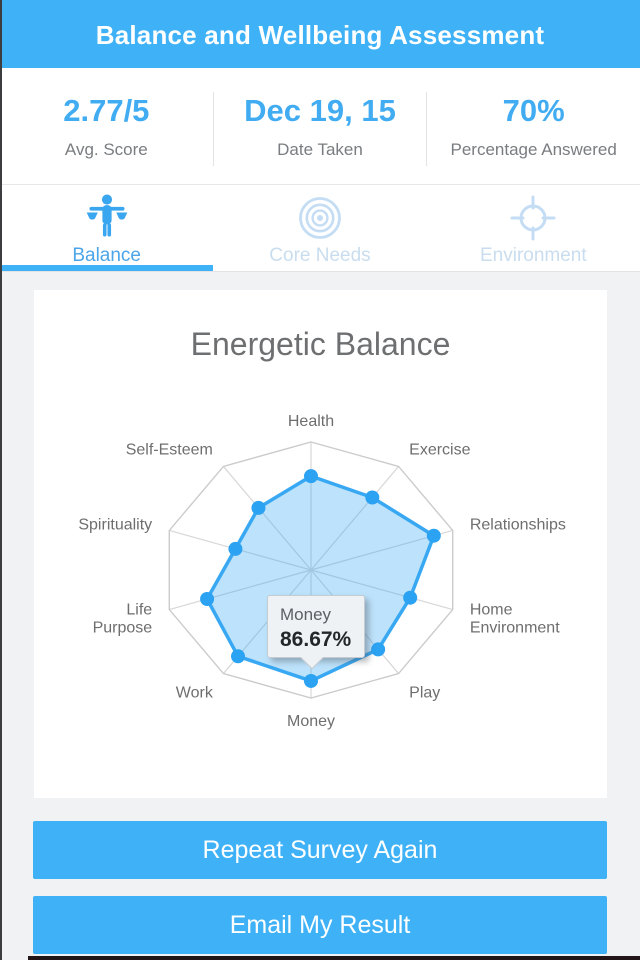 The image size is (640, 960). I want to click on radar-grid-ring, so click(311, 570).